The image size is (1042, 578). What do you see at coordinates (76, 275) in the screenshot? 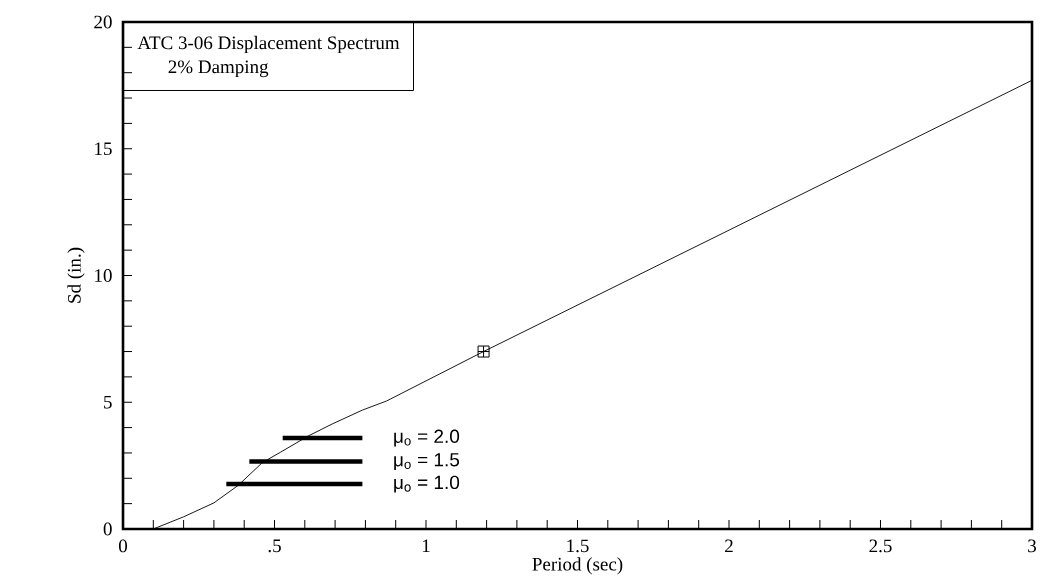
I see `y-axis-title: Sd (in.)` at bounding box center [76, 275].